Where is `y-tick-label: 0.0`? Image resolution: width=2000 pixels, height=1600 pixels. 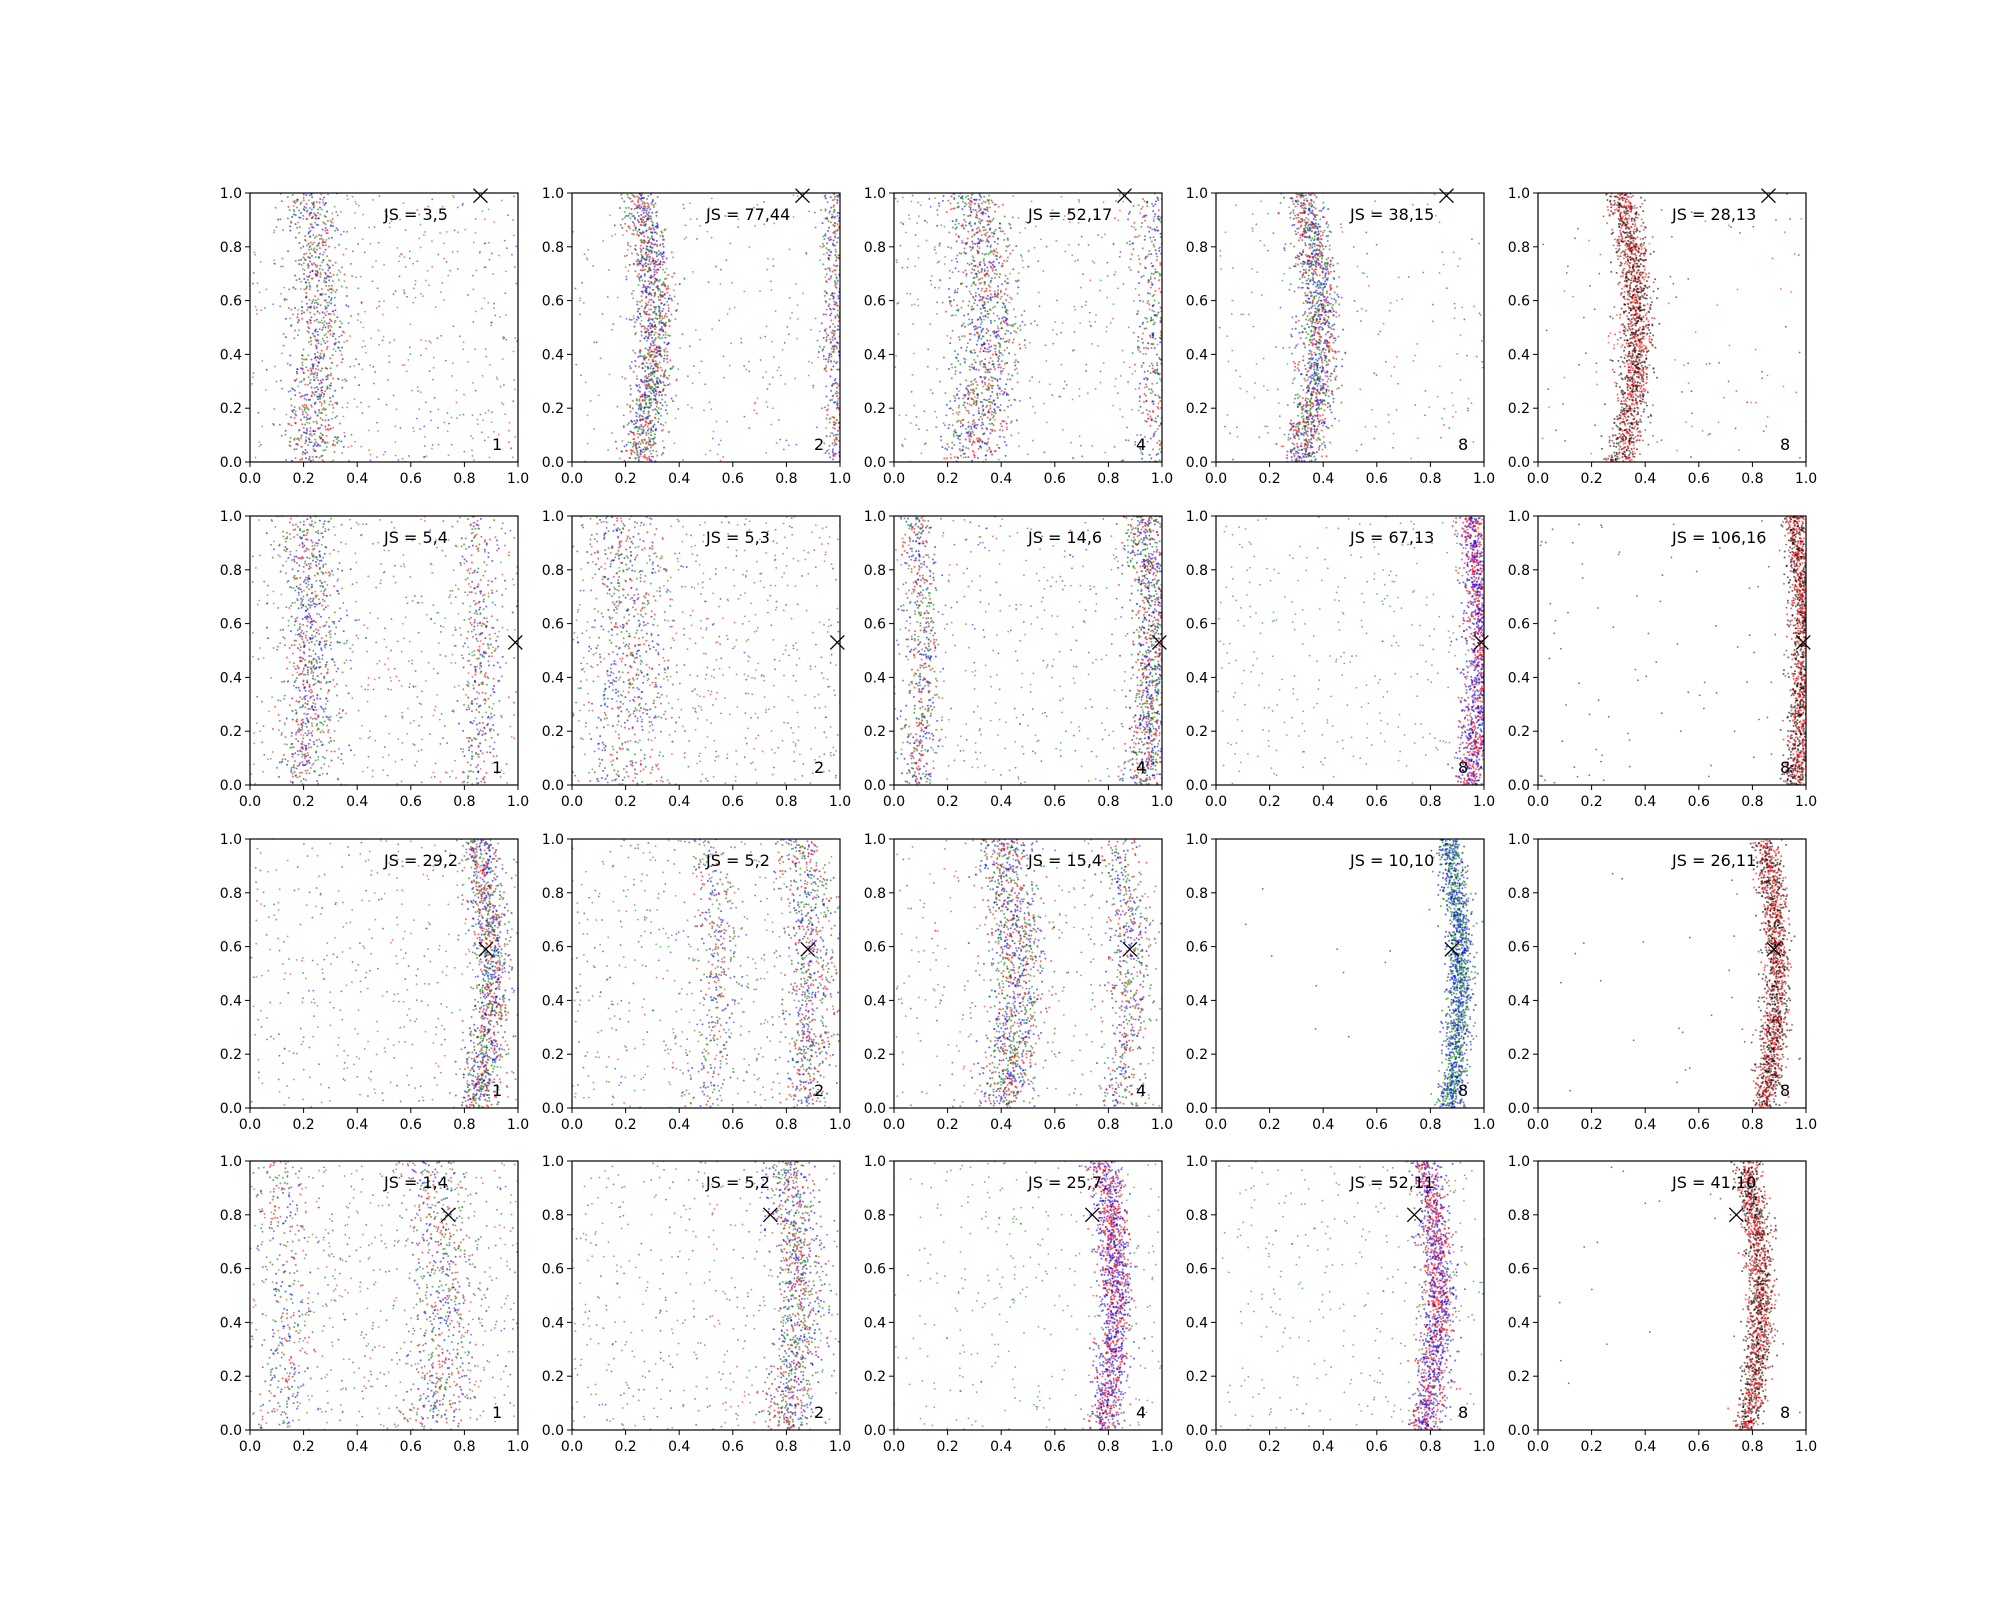 y-tick-label: 0.0 is located at coordinates (231, 463).